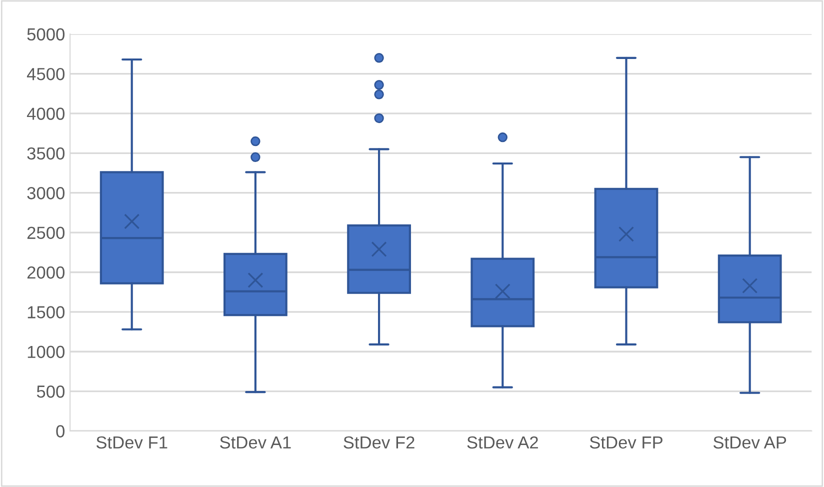 The height and width of the screenshot is (487, 824). What do you see at coordinates (45, 74) in the screenshot?
I see `y-tick-label: 4500` at bounding box center [45, 74].